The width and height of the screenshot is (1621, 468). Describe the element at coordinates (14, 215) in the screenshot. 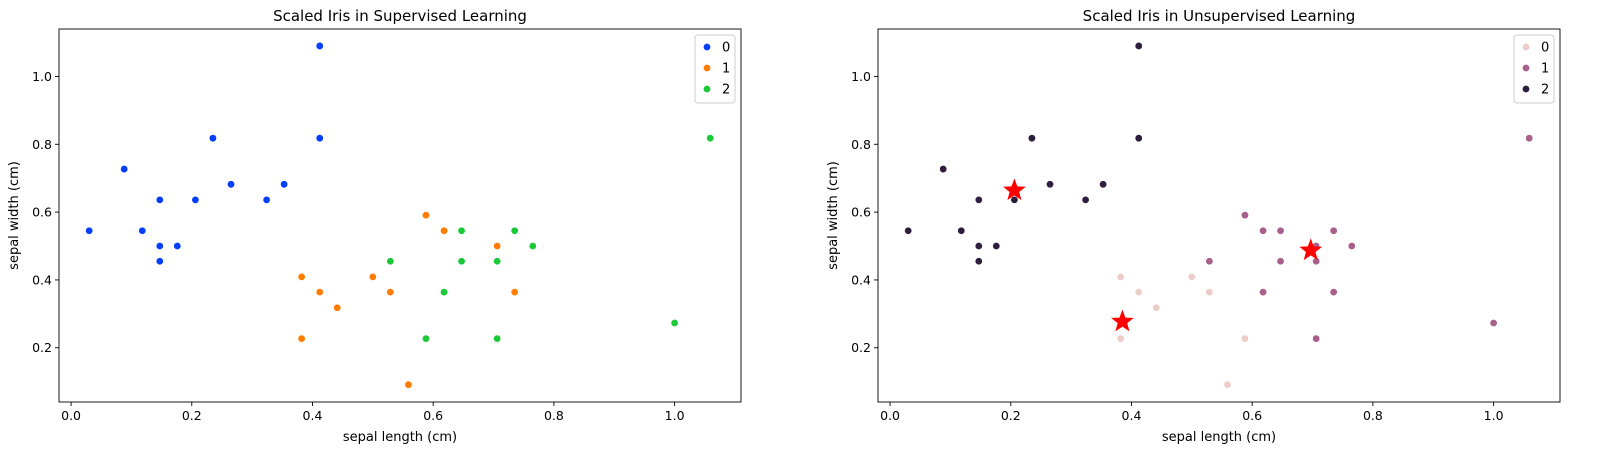

I see `y-axis-label: sepal width (cm)` at that location.